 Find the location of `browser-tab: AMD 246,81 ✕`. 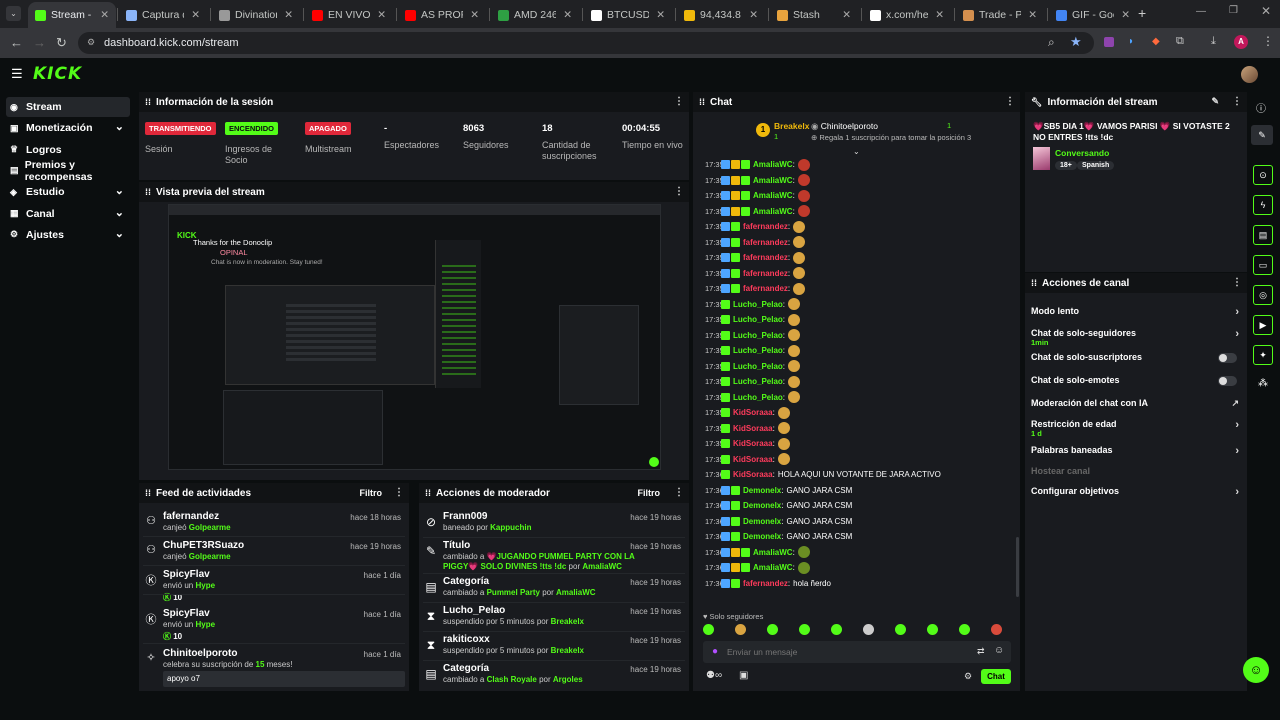

browser-tab: AMD 246,81 ✕ is located at coordinates (535, 15).